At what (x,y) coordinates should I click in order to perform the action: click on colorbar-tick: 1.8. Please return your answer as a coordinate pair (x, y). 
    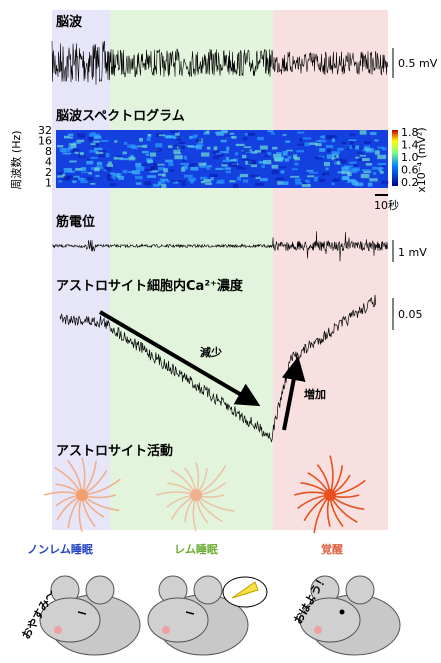
    Looking at the image, I should click on (410, 132).